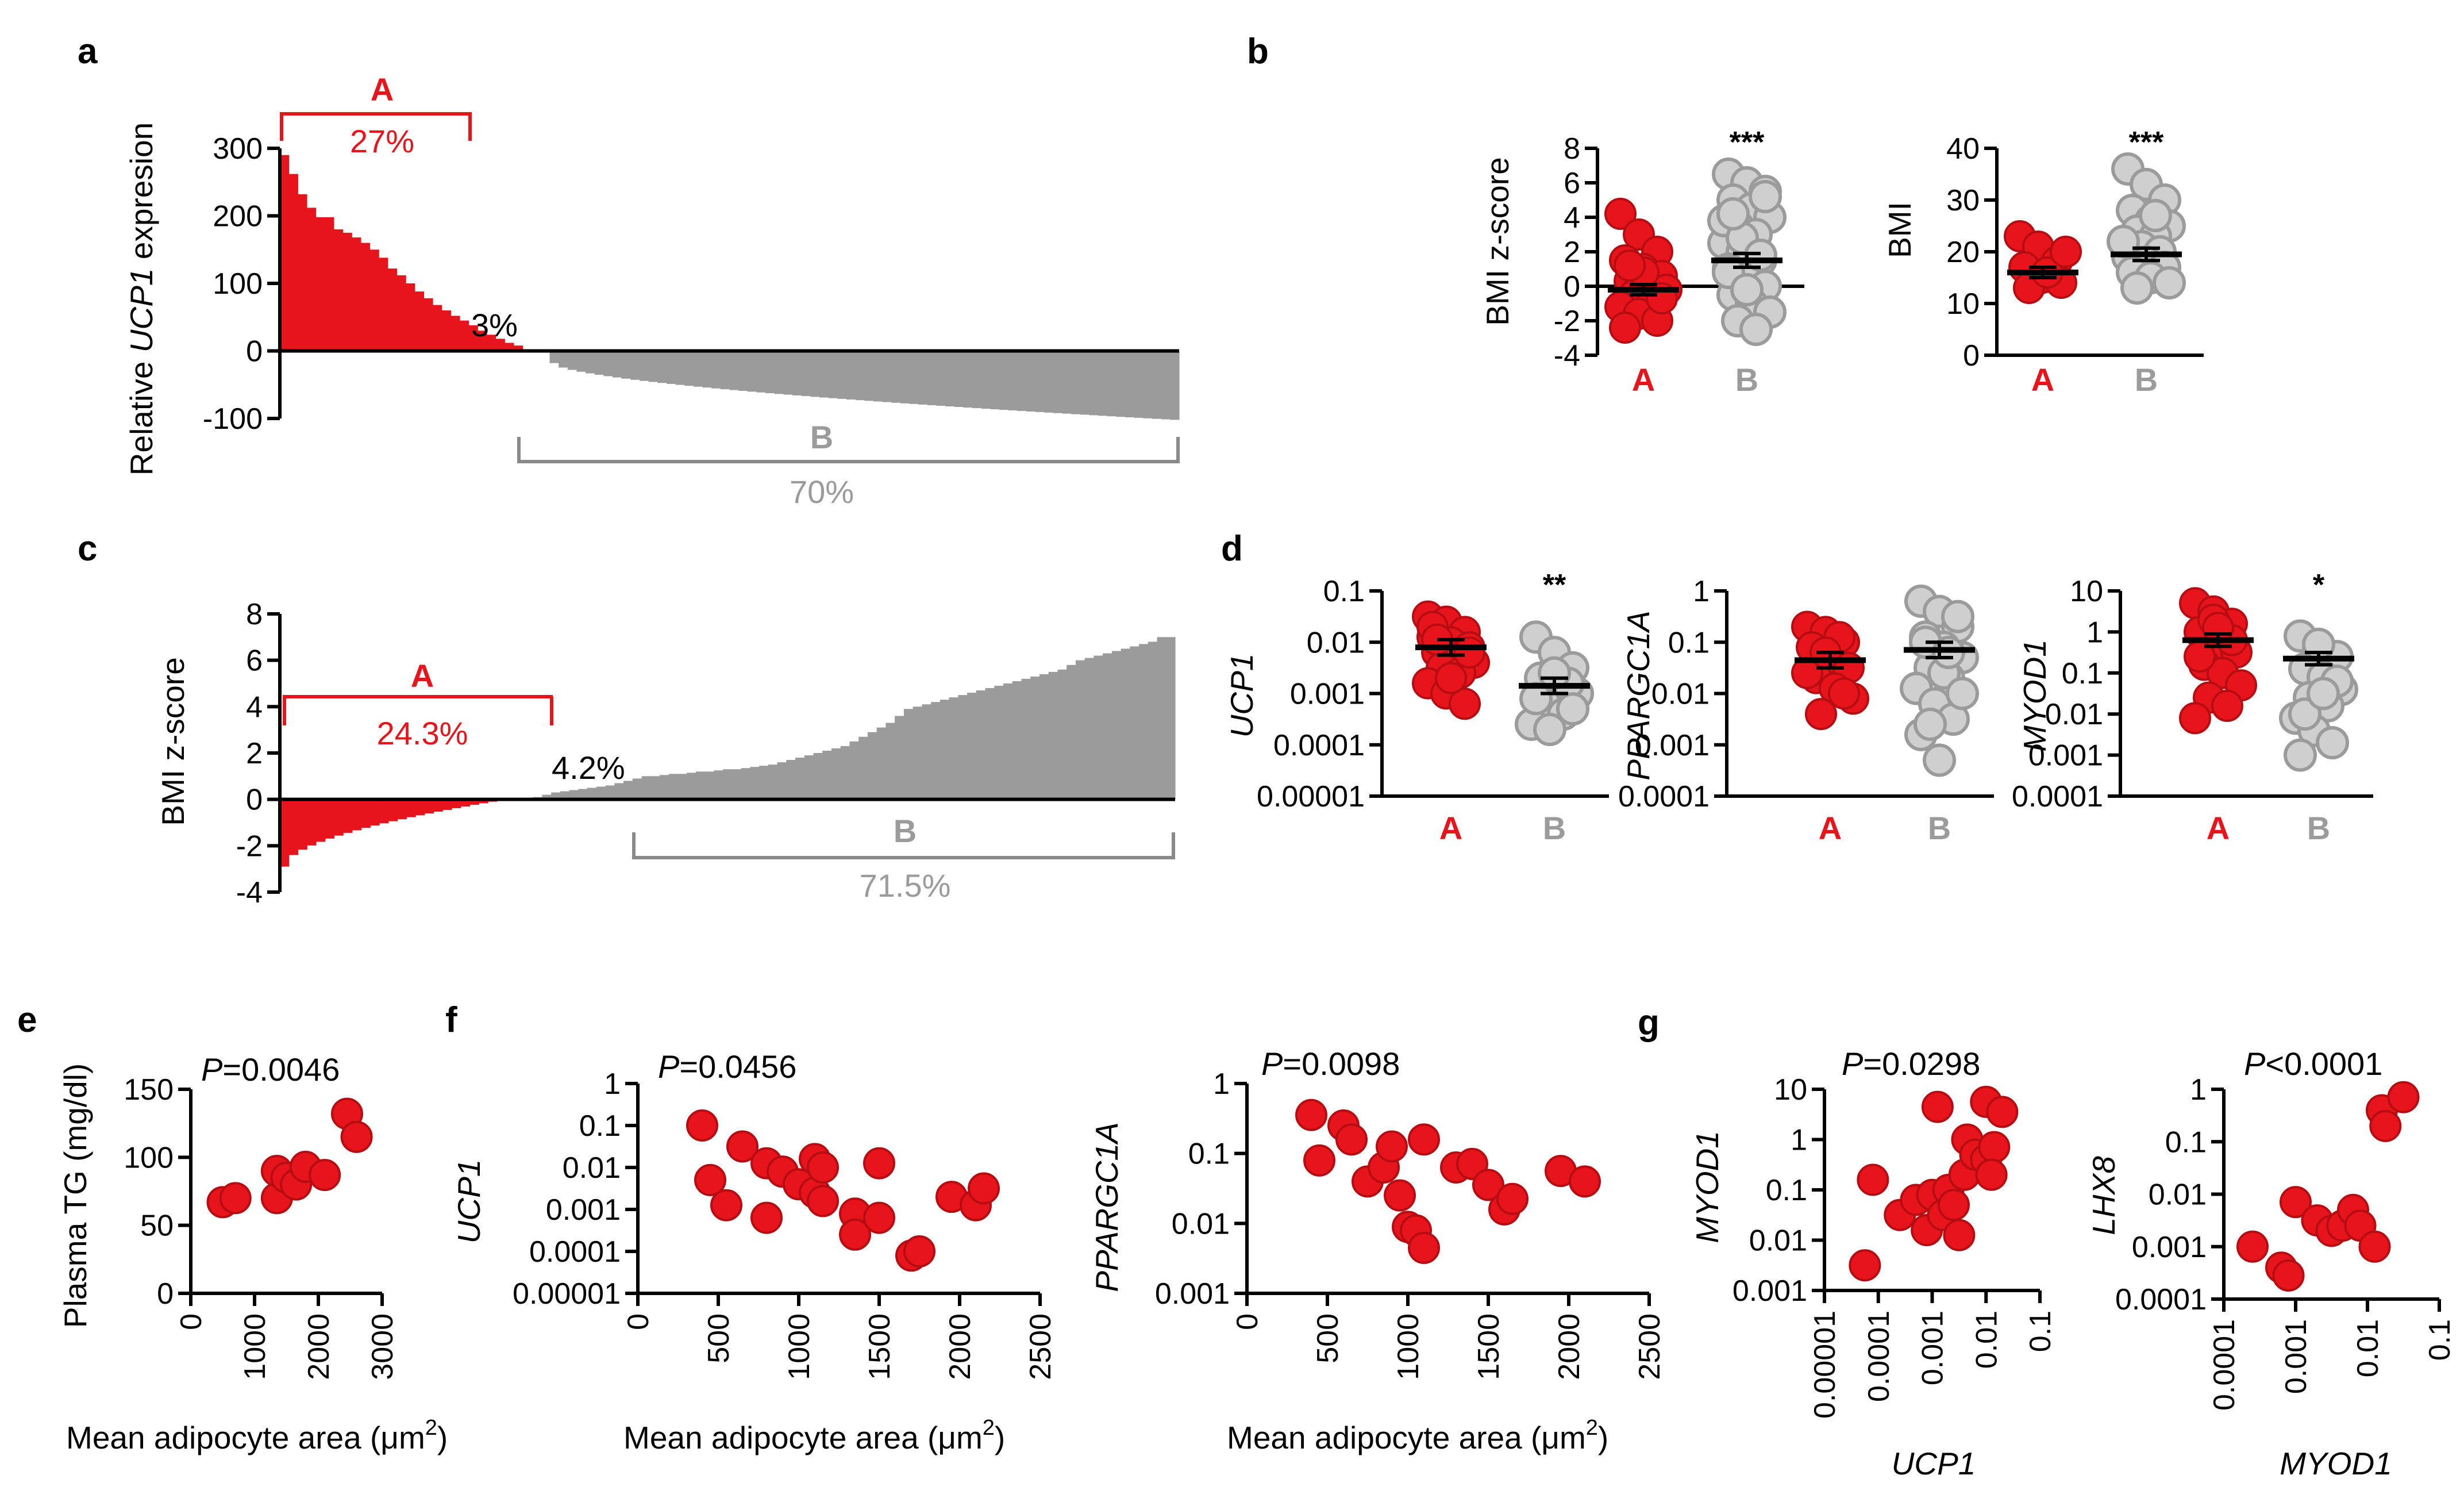 The width and height of the screenshot is (2464, 1502). I want to click on panel-b-right-xlabel-A: A, so click(2042, 380).